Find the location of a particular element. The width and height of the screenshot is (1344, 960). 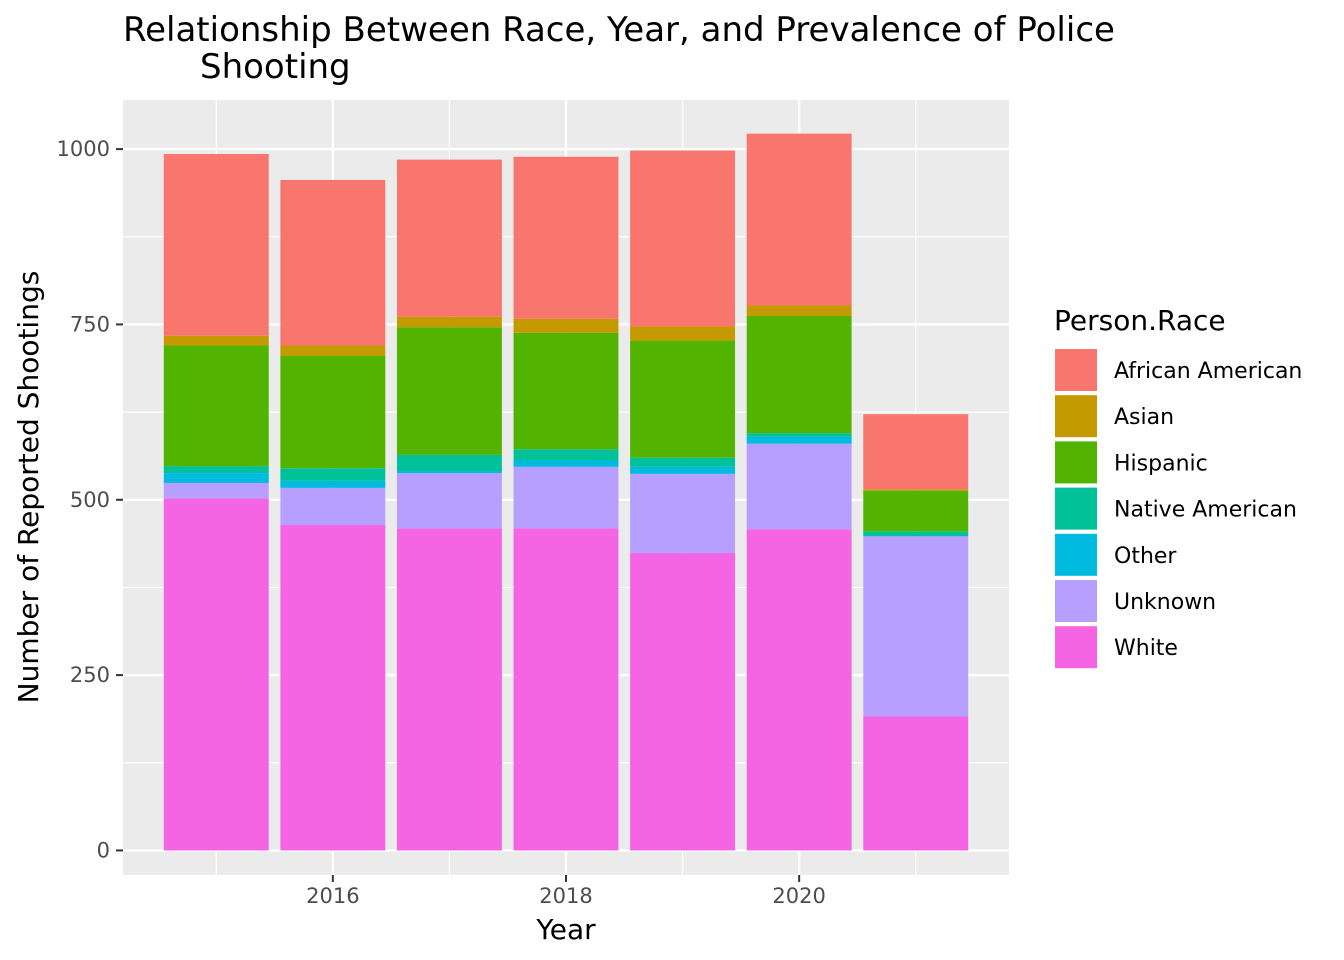

legend-label-hispanic: Hispanic is located at coordinates (1161, 463).